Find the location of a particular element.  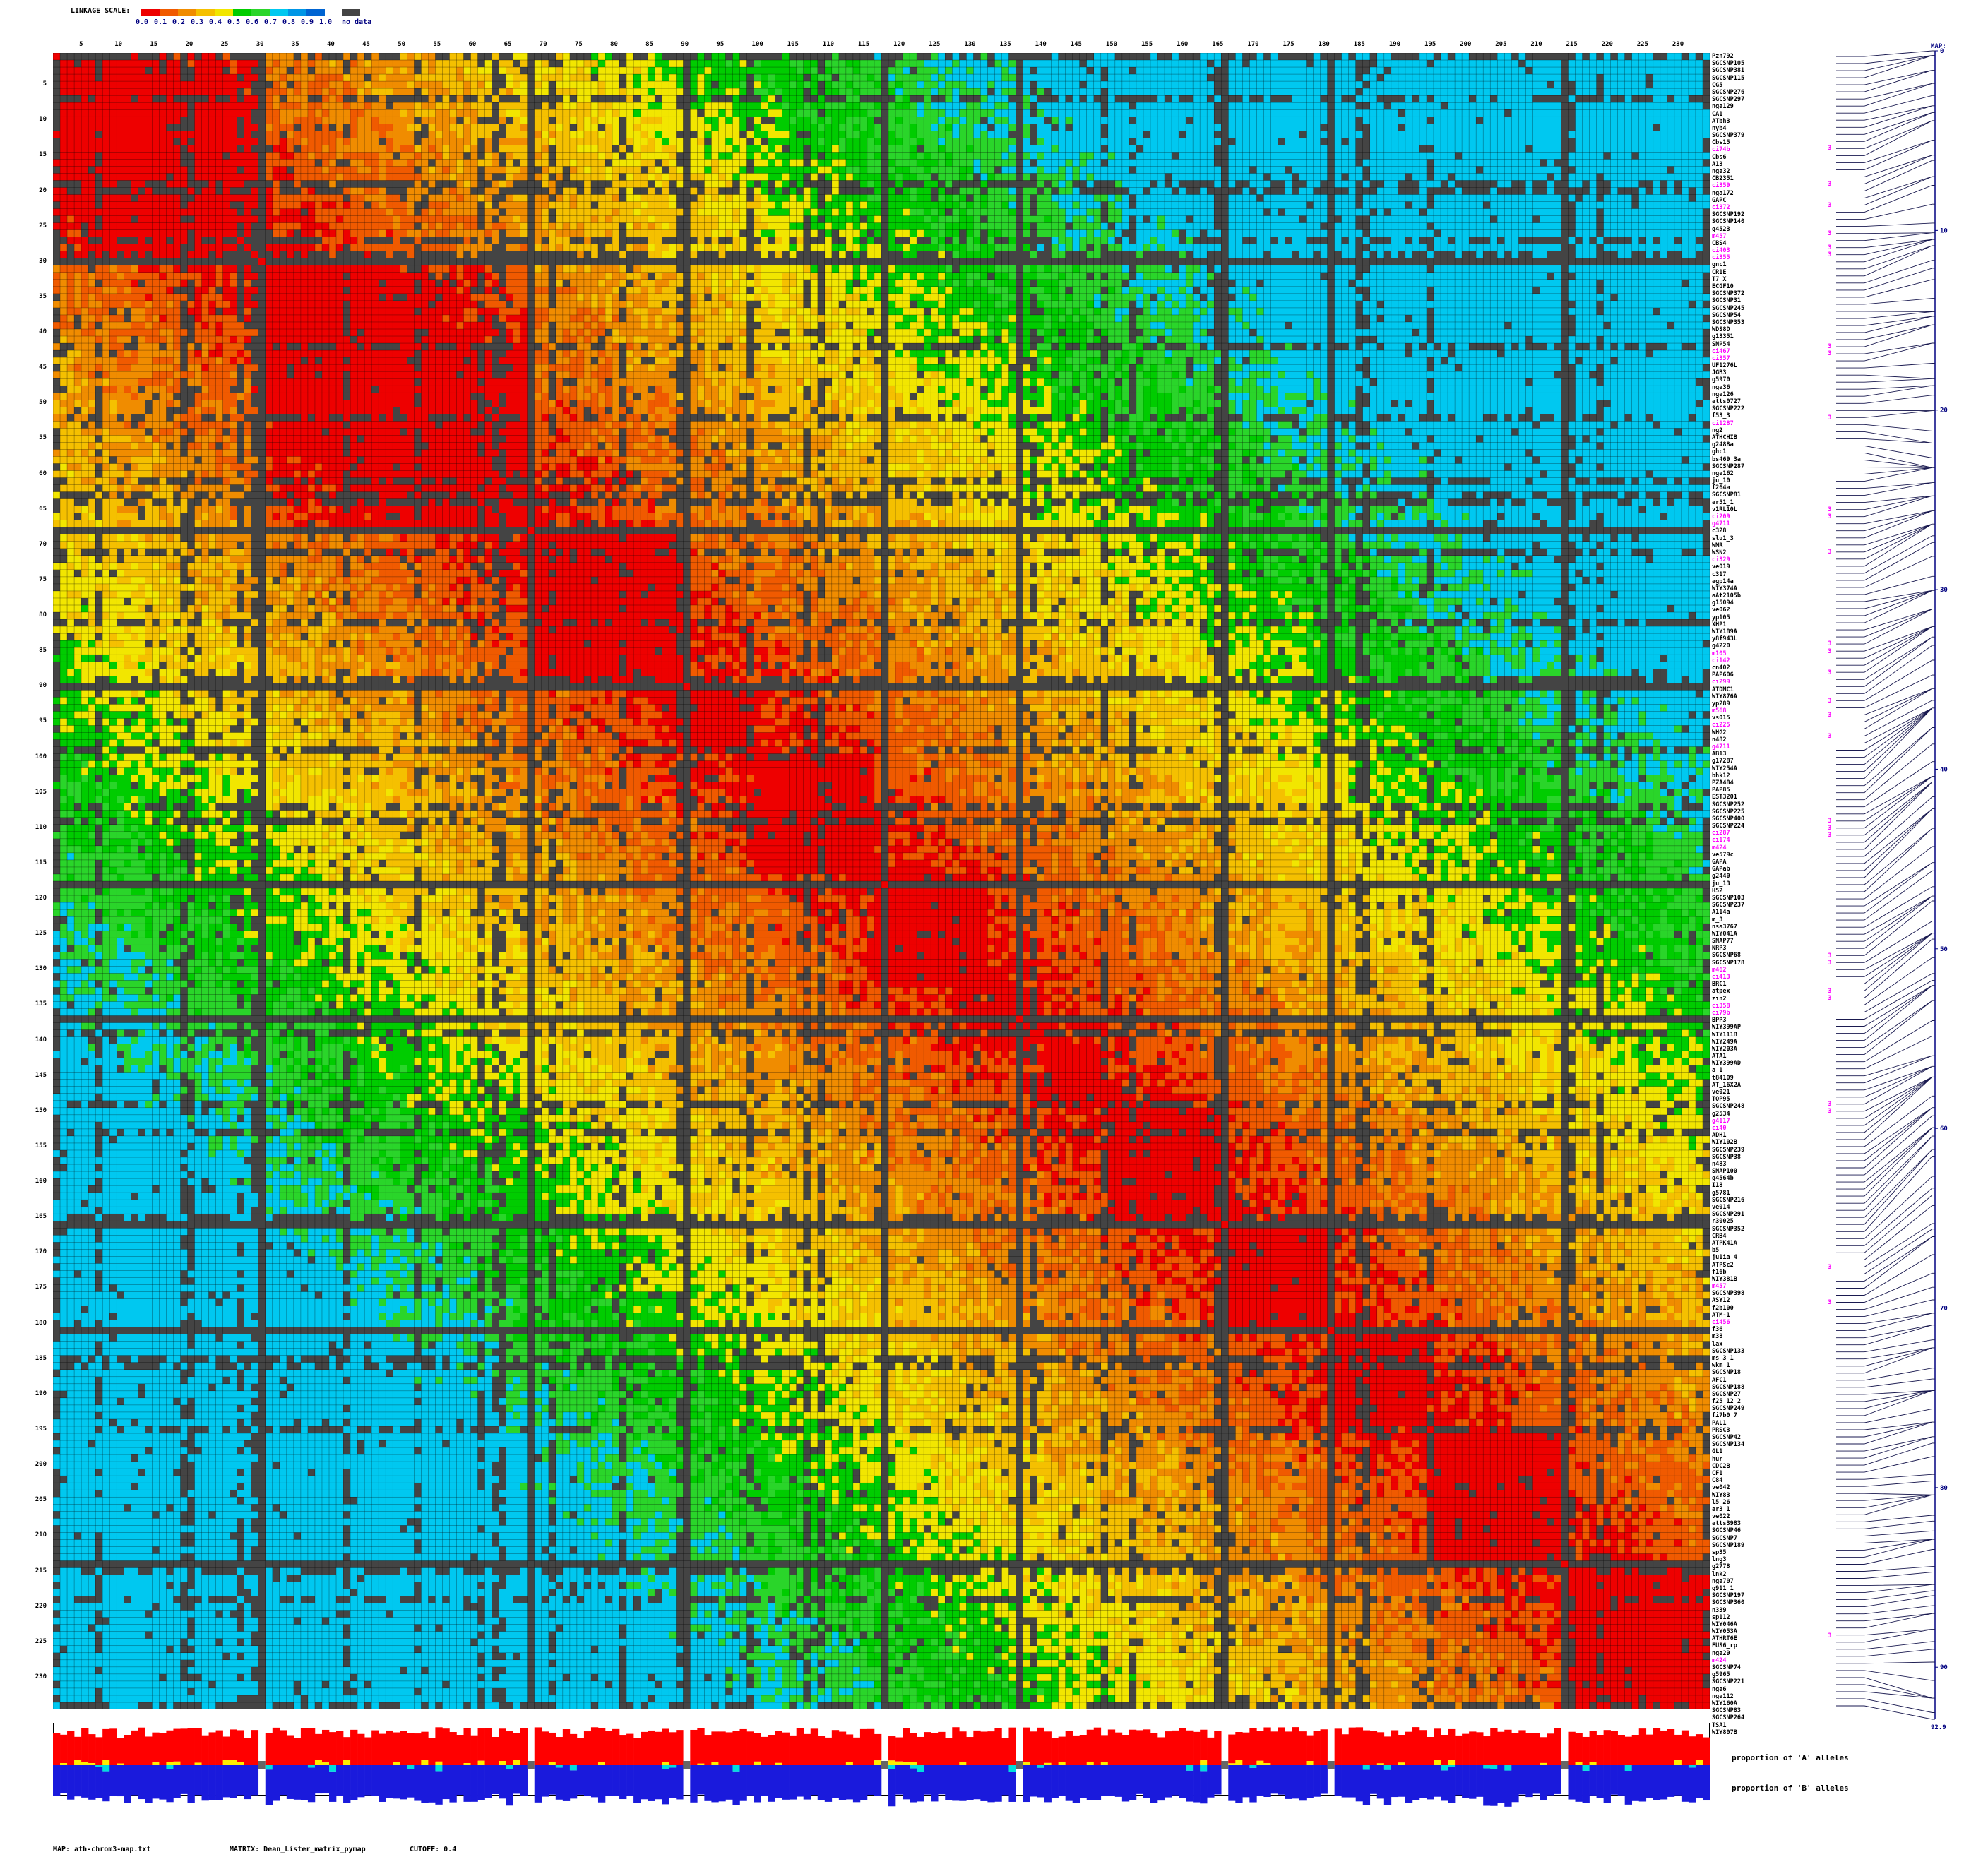

marker-name: nga36 is located at coordinates (1721, 387).